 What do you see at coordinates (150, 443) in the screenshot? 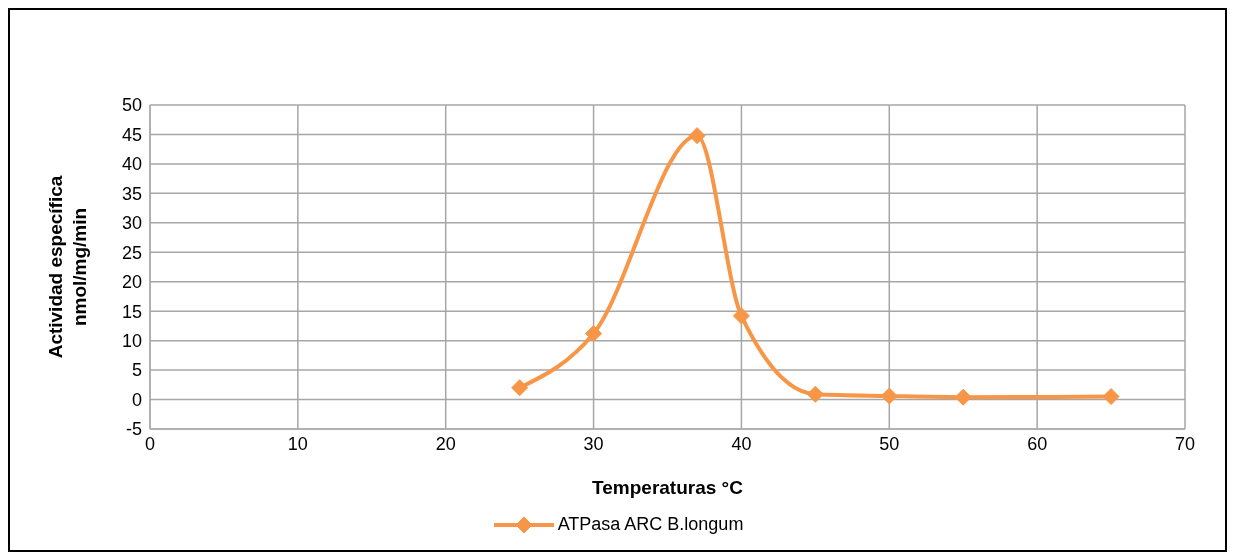
I see `x-tick-label: 0` at bounding box center [150, 443].